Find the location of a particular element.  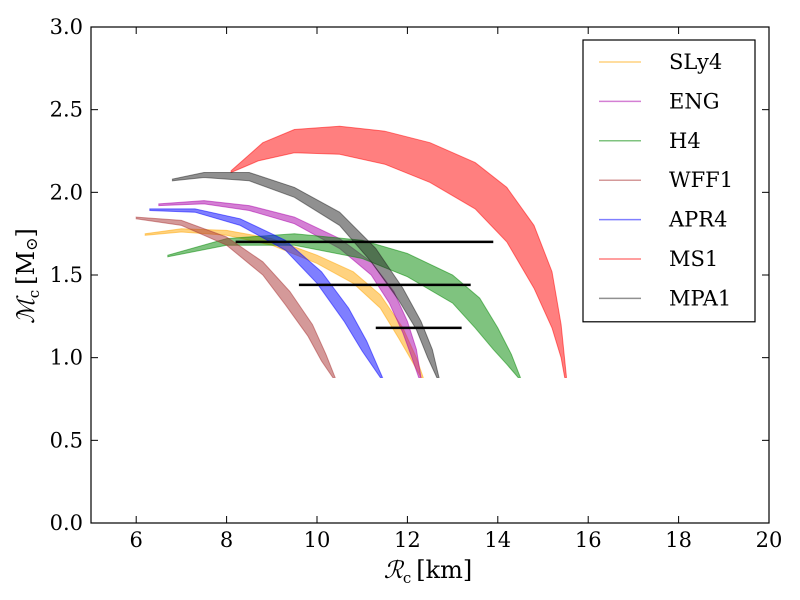

y-tick-label: 0.0 is located at coordinates (66, 523).